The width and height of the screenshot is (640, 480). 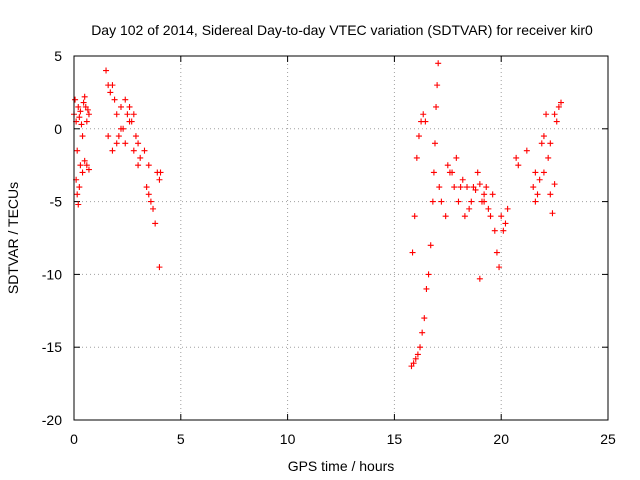 What do you see at coordinates (52, 420) in the screenshot?
I see `y-tick-label: -20` at bounding box center [52, 420].